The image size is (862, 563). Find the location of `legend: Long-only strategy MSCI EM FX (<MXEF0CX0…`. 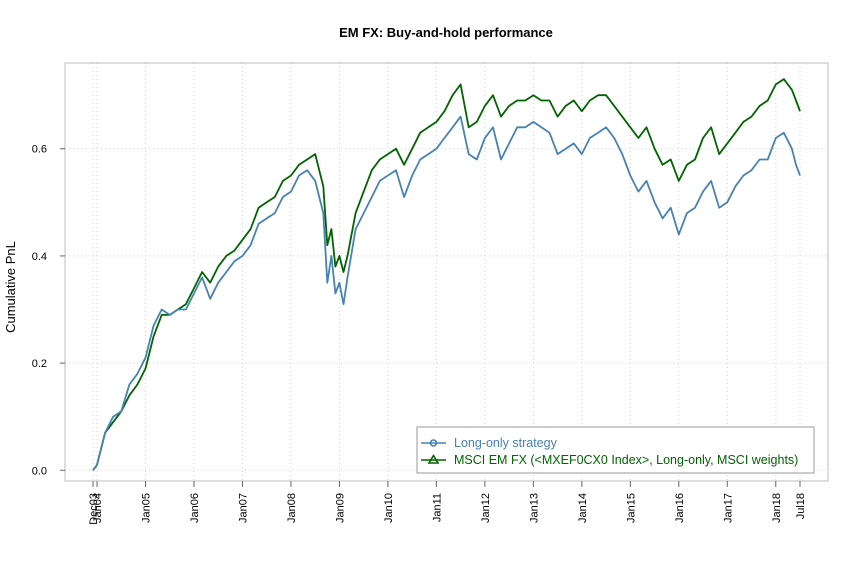

legend: Long-only strategy MSCI EM FX (<MXEF0CX0… is located at coordinates (615, 450).